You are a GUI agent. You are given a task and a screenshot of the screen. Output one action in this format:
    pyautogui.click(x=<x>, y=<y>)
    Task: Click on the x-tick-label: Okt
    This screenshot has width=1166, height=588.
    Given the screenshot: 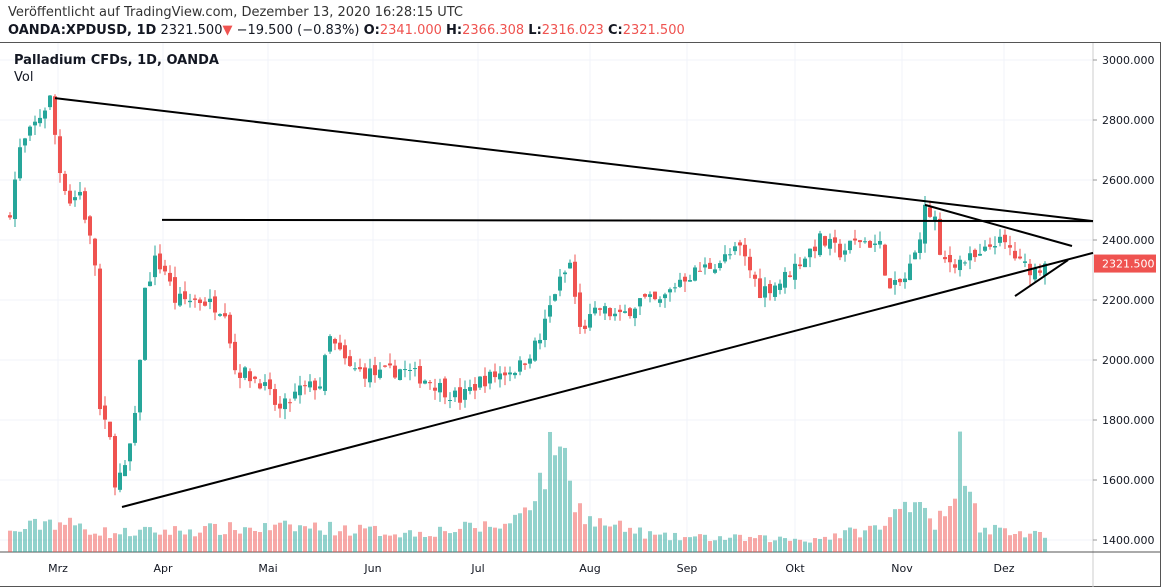 What is the action you would take?
    pyautogui.click(x=795, y=568)
    